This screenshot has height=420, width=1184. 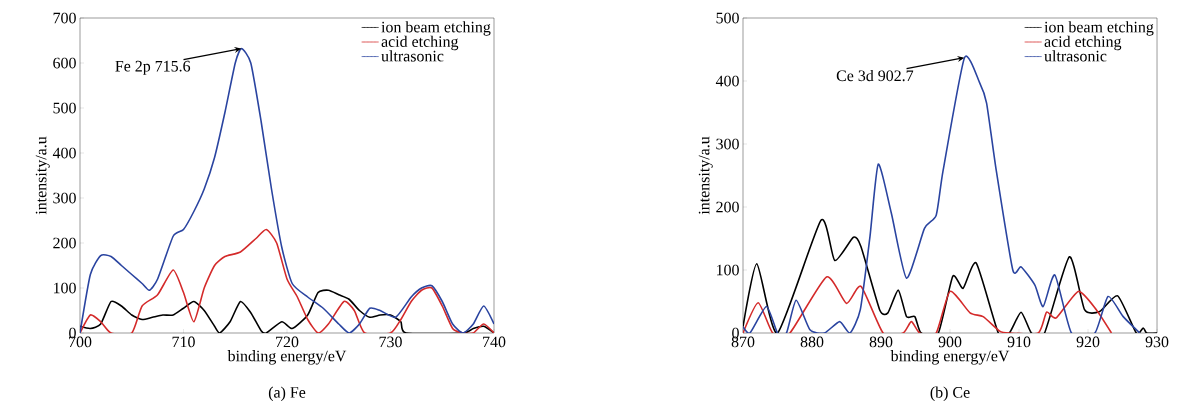 I want to click on line-series, so click(x=928, y=304).